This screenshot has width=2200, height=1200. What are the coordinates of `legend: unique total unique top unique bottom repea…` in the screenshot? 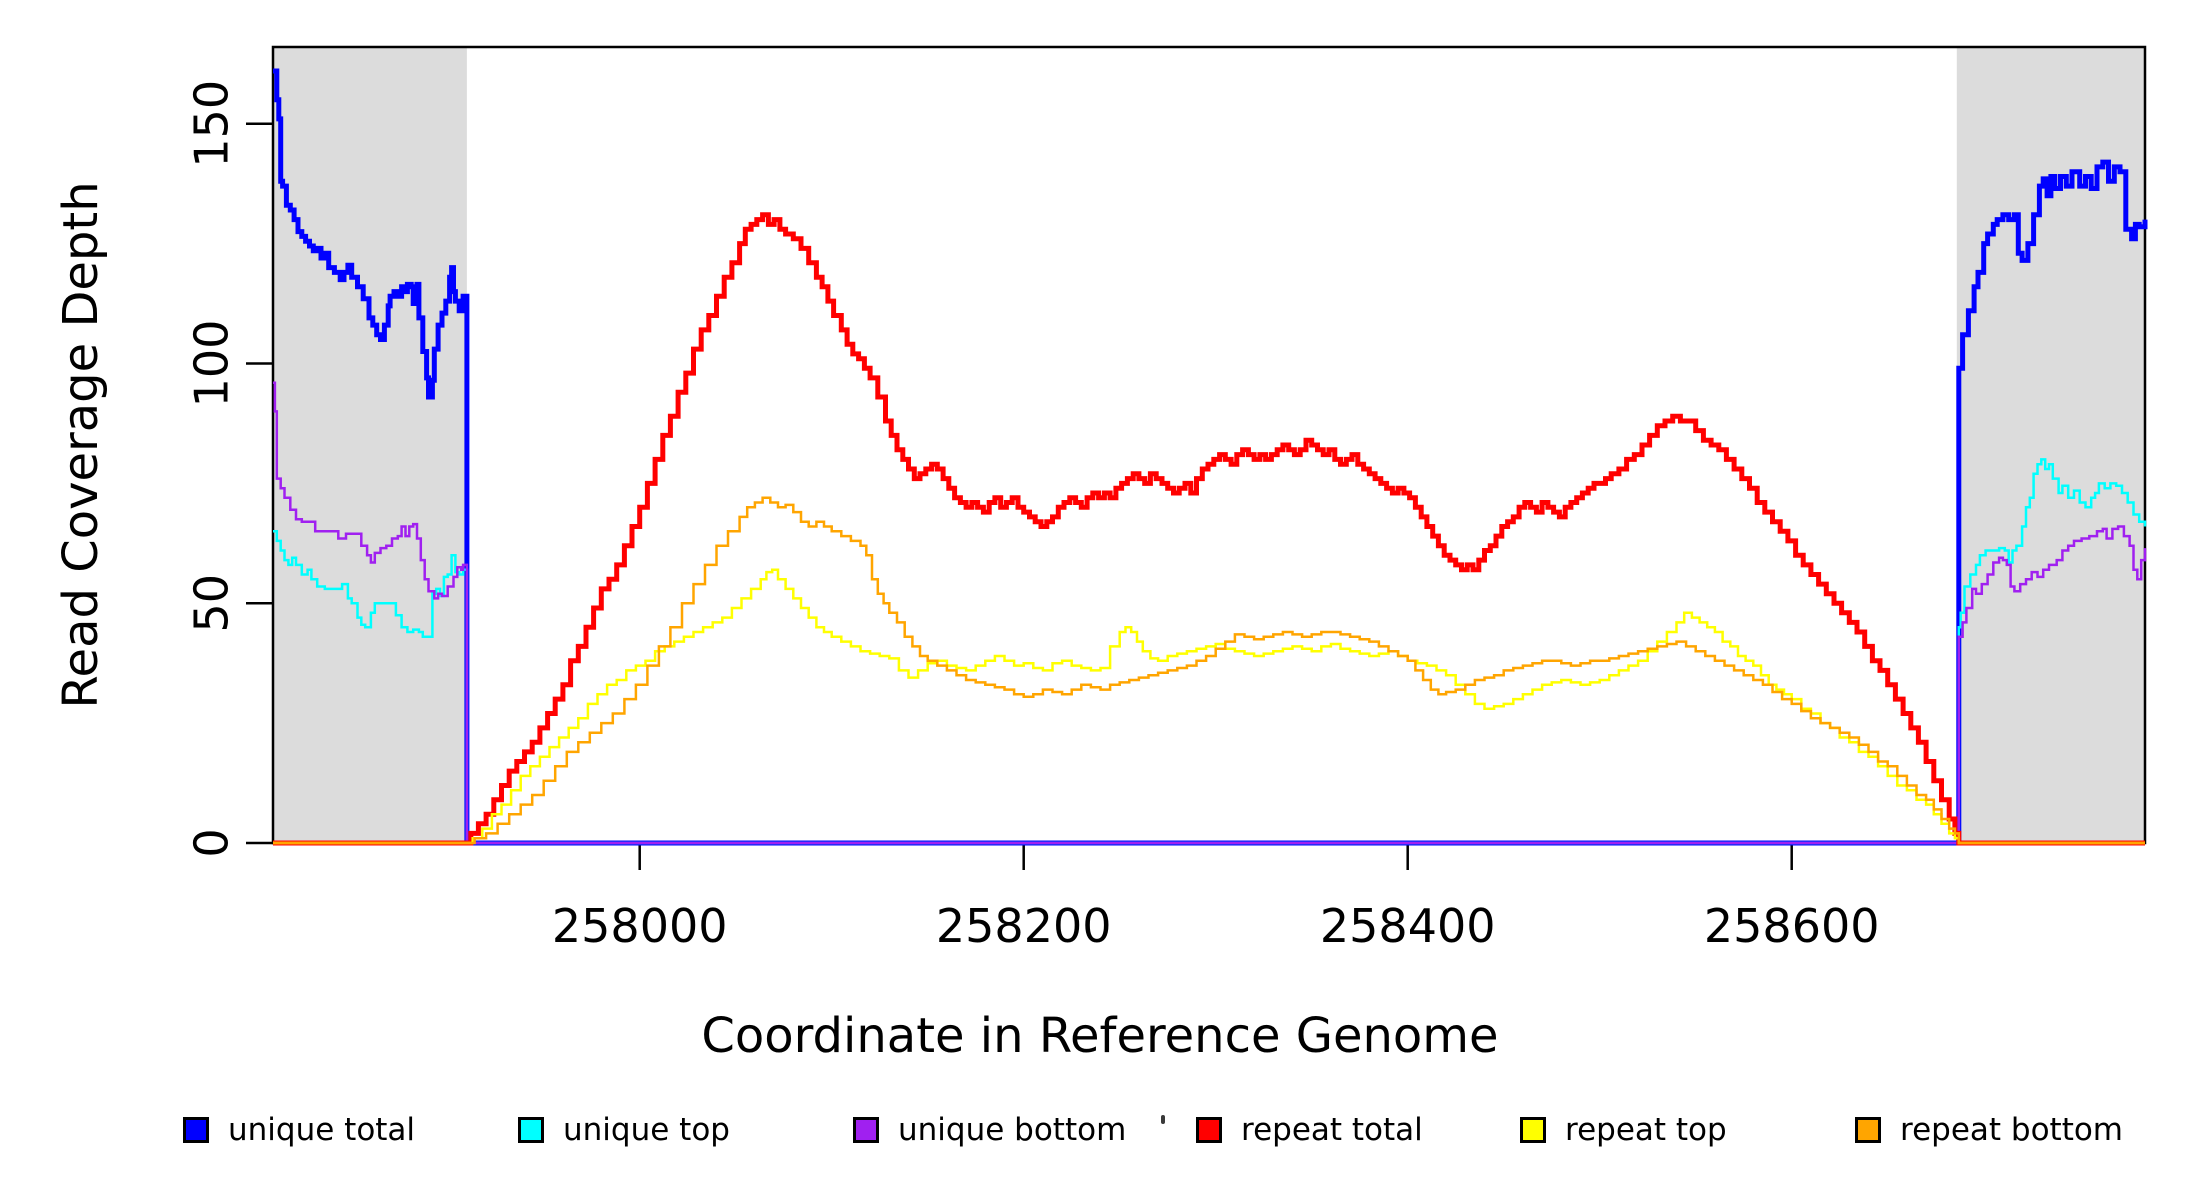 It's located at (1100, 1135).